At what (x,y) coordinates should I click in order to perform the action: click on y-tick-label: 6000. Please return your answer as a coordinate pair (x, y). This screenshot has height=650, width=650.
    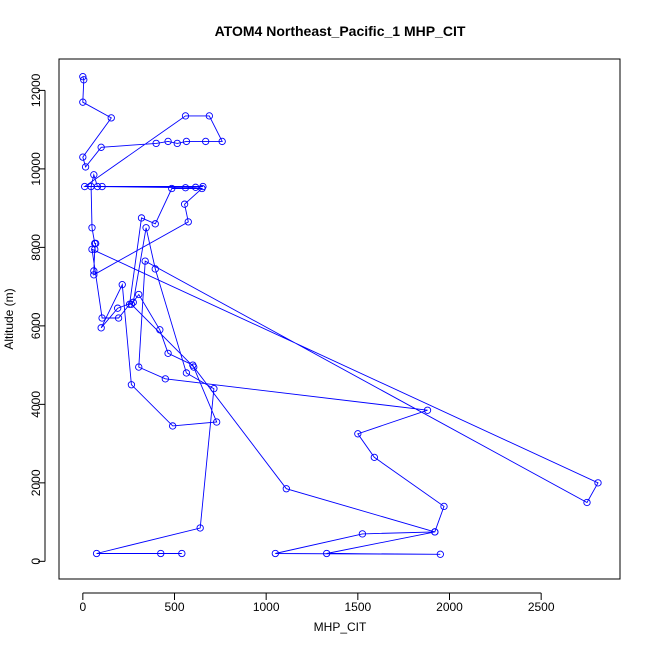
    Looking at the image, I should click on (36, 325).